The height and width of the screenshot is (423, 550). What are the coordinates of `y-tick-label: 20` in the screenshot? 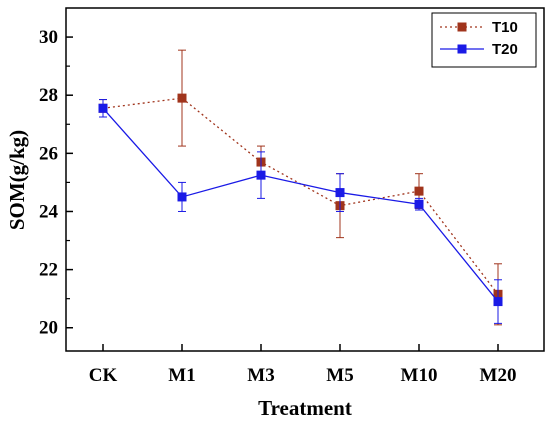 It's located at (48, 328).